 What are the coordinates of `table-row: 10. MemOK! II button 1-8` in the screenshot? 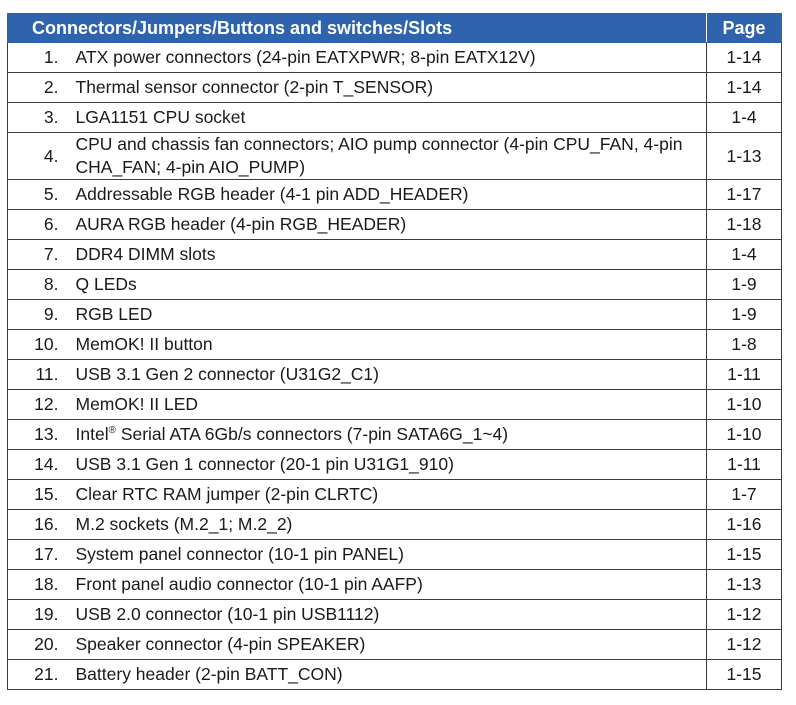 It's located at (395, 344).